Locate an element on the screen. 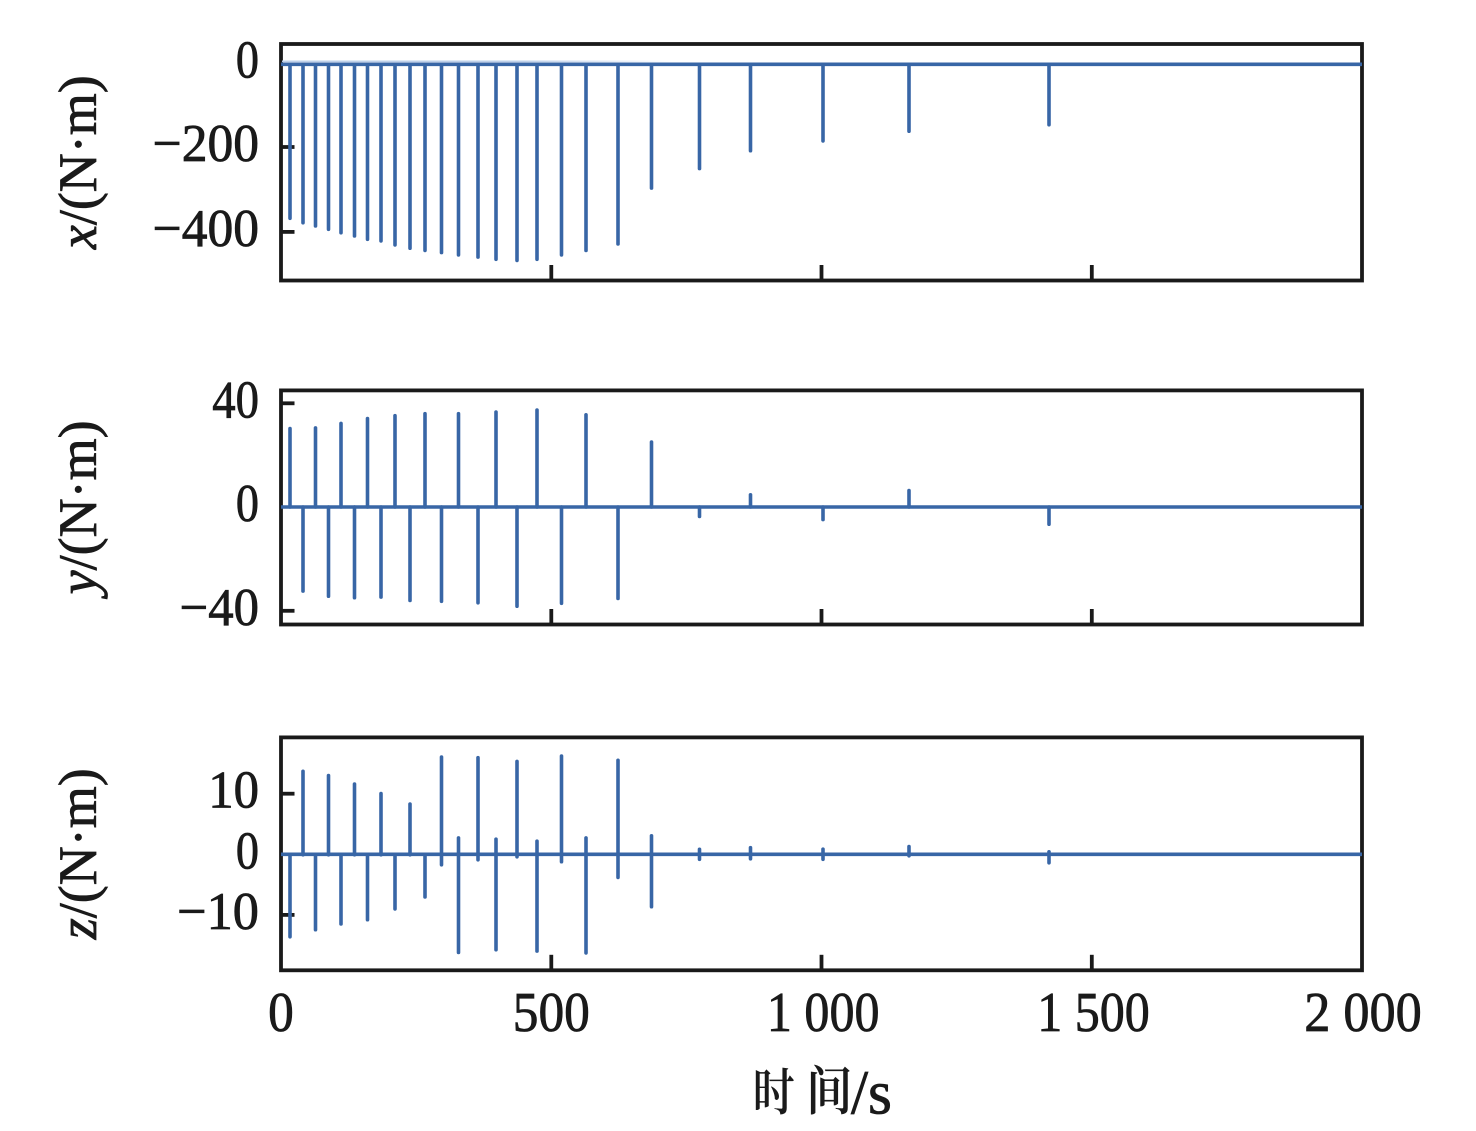  svg-text: z/(N·m) is located at coordinates (78, 854).